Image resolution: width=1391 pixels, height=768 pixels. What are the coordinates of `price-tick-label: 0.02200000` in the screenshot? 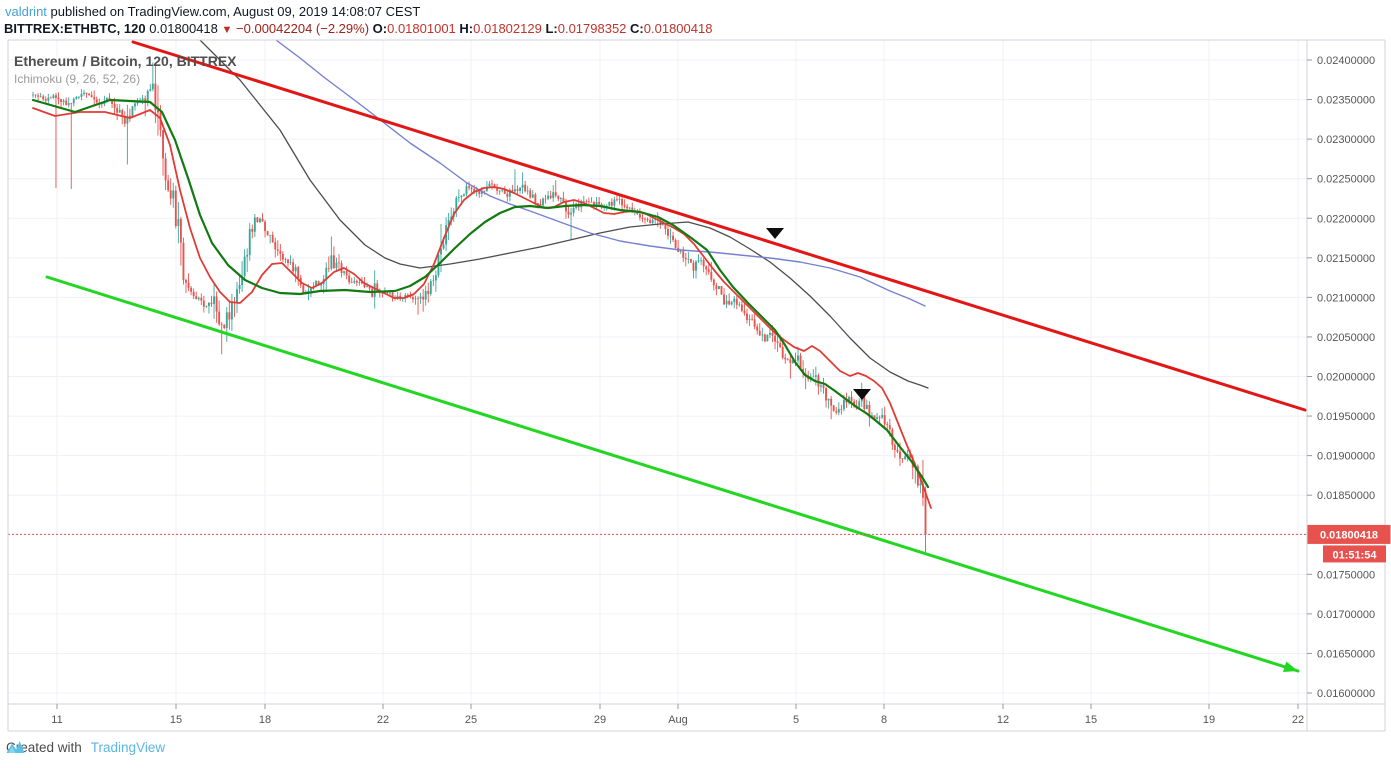 It's located at (1346, 219).